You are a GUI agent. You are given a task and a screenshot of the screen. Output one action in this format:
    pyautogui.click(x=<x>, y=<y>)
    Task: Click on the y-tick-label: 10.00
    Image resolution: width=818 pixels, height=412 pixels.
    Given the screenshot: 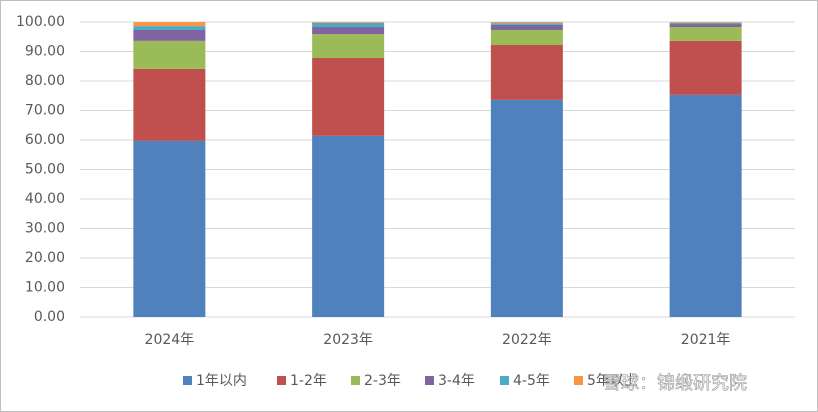 What is the action you would take?
    pyautogui.click(x=45, y=288)
    